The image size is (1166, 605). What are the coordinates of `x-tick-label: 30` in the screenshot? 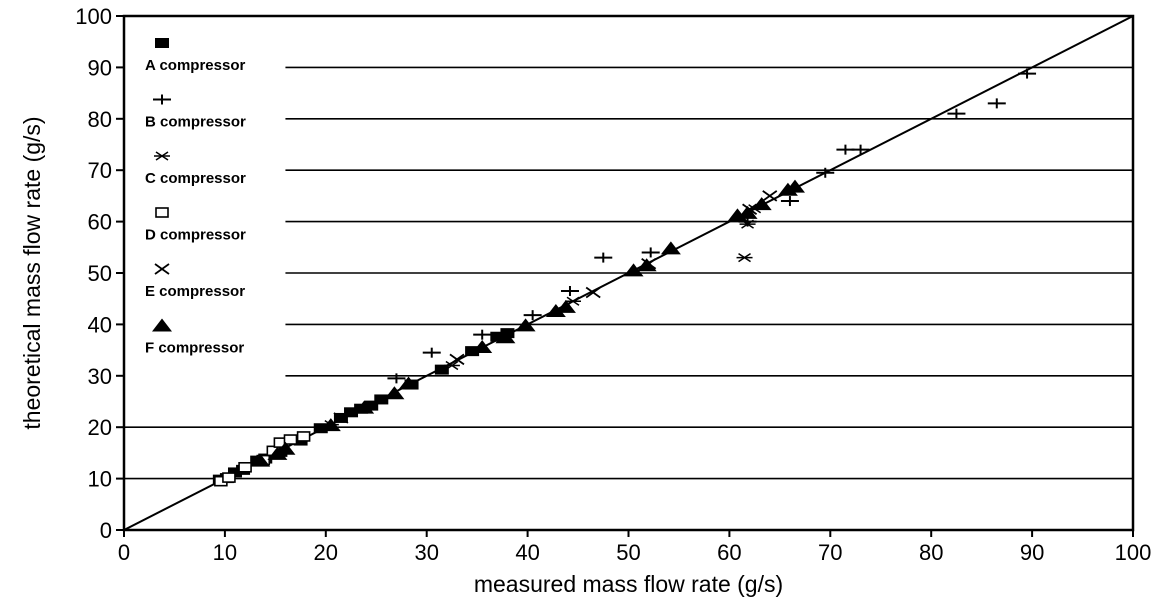 It's located at (426, 552).